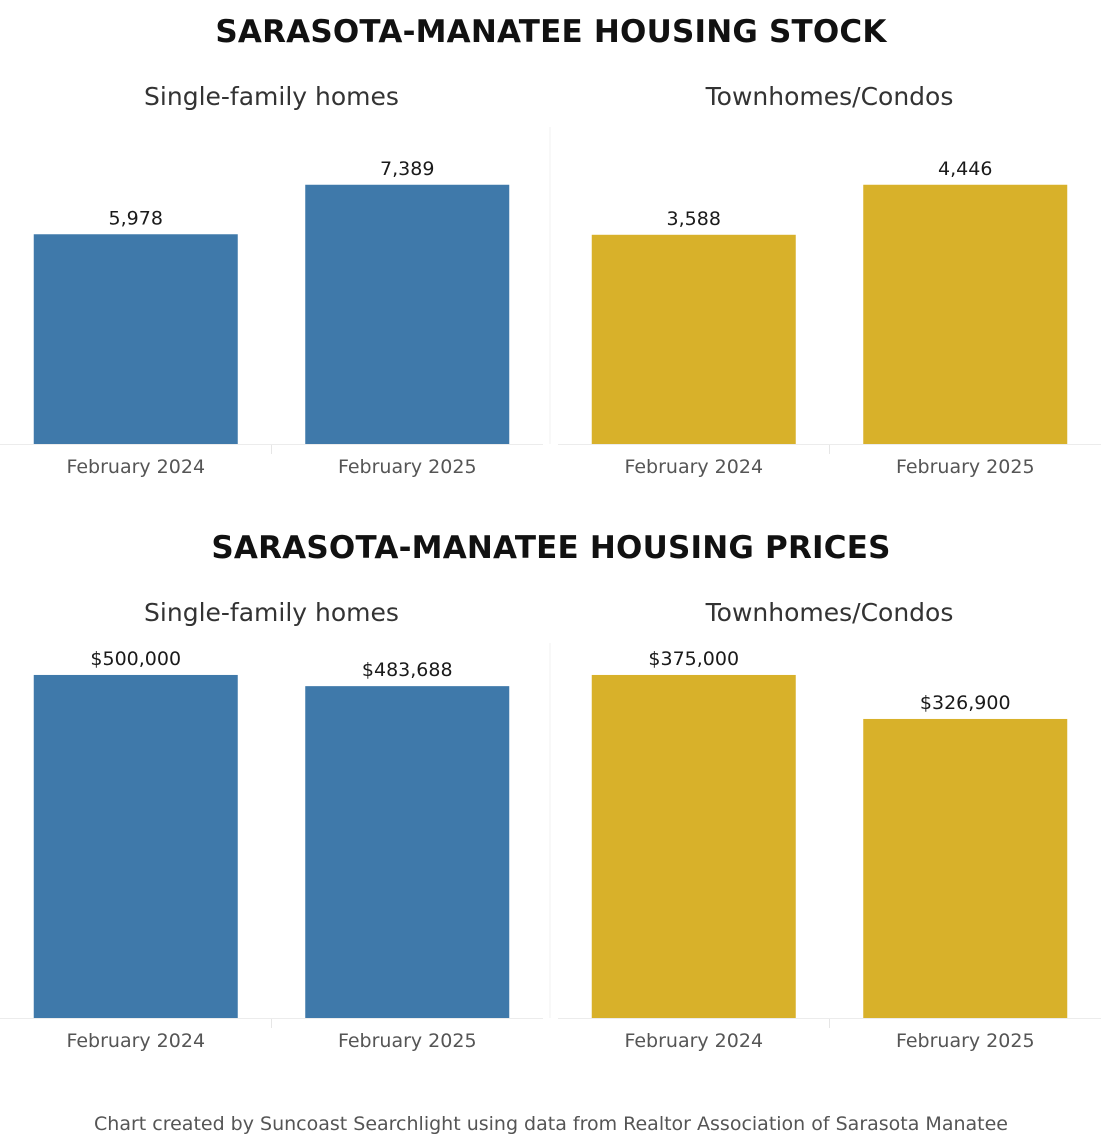 Image resolution: width=1102 pixels, height=1148 pixels. I want to click on data-label: $483,688, so click(407, 670).